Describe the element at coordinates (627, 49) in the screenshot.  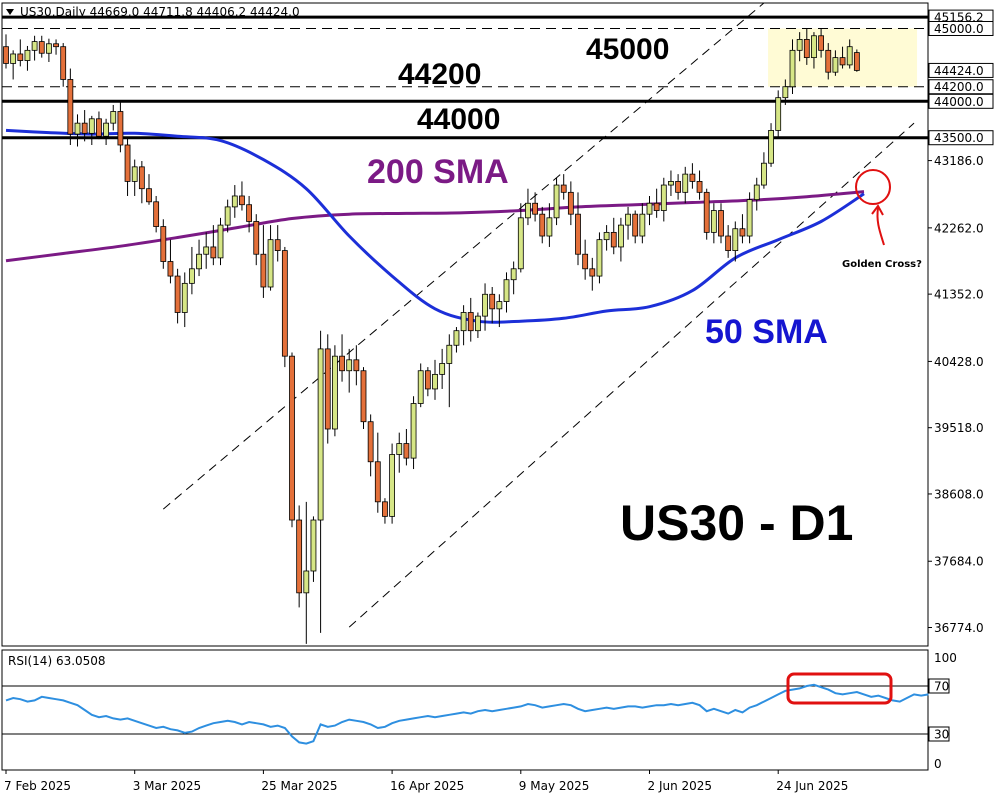
I see `level-label-45000: 45000` at that location.